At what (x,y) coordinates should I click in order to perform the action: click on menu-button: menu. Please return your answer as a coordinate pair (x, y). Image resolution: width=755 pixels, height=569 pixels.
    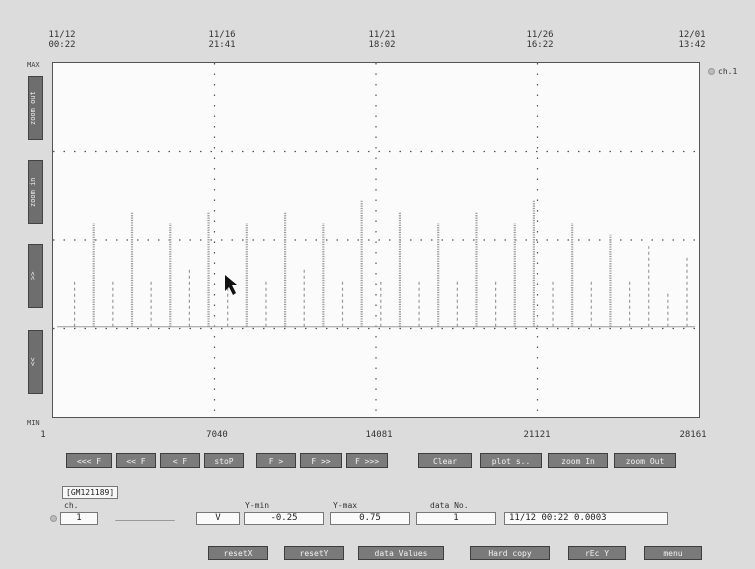
    Looking at the image, I should click on (673, 553).